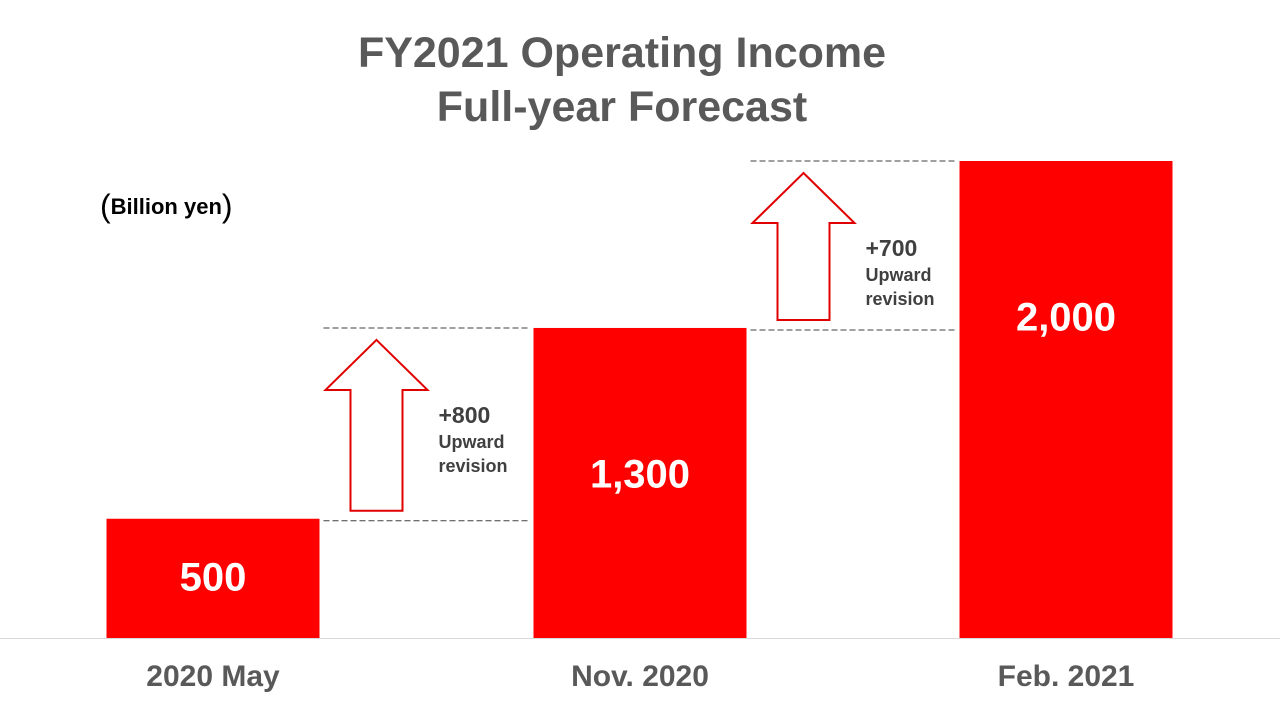  What do you see at coordinates (1066, 317) in the screenshot?
I see `bar-value-label-2: 2,000` at bounding box center [1066, 317].